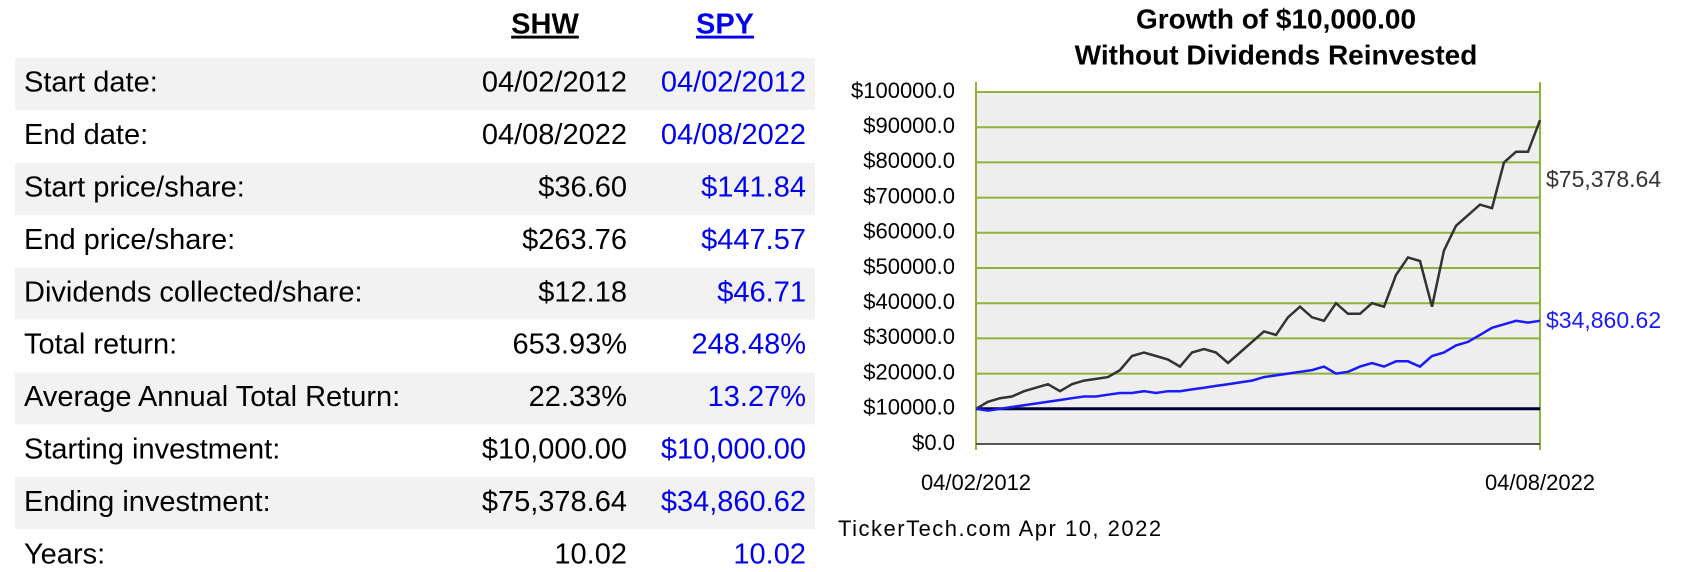 Image resolution: width=1707 pixels, height=572 pixels. Describe the element at coordinates (909, 407) in the screenshot. I see `y-tick-label: $10000.0` at that location.